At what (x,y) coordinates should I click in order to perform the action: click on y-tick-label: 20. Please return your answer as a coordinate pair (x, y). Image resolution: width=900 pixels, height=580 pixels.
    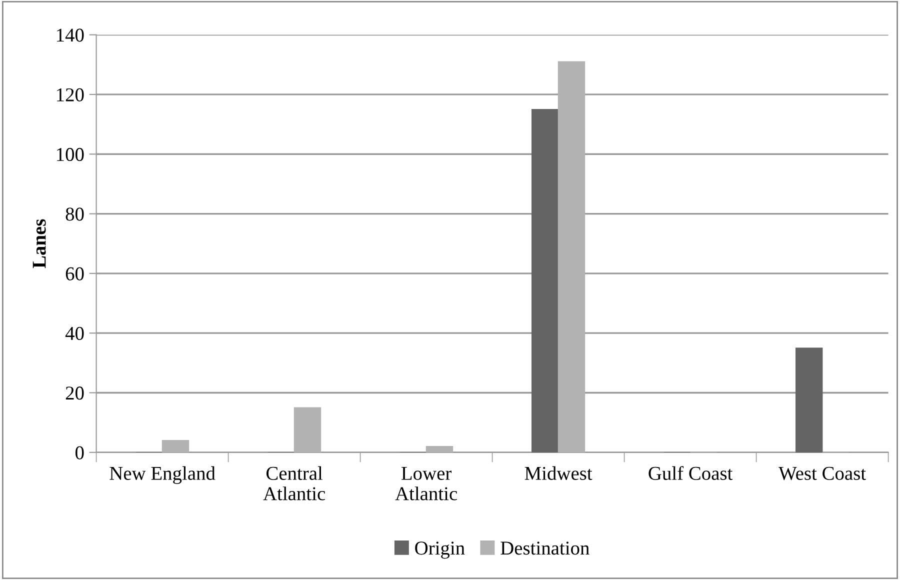
    Looking at the image, I should click on (75, 393).